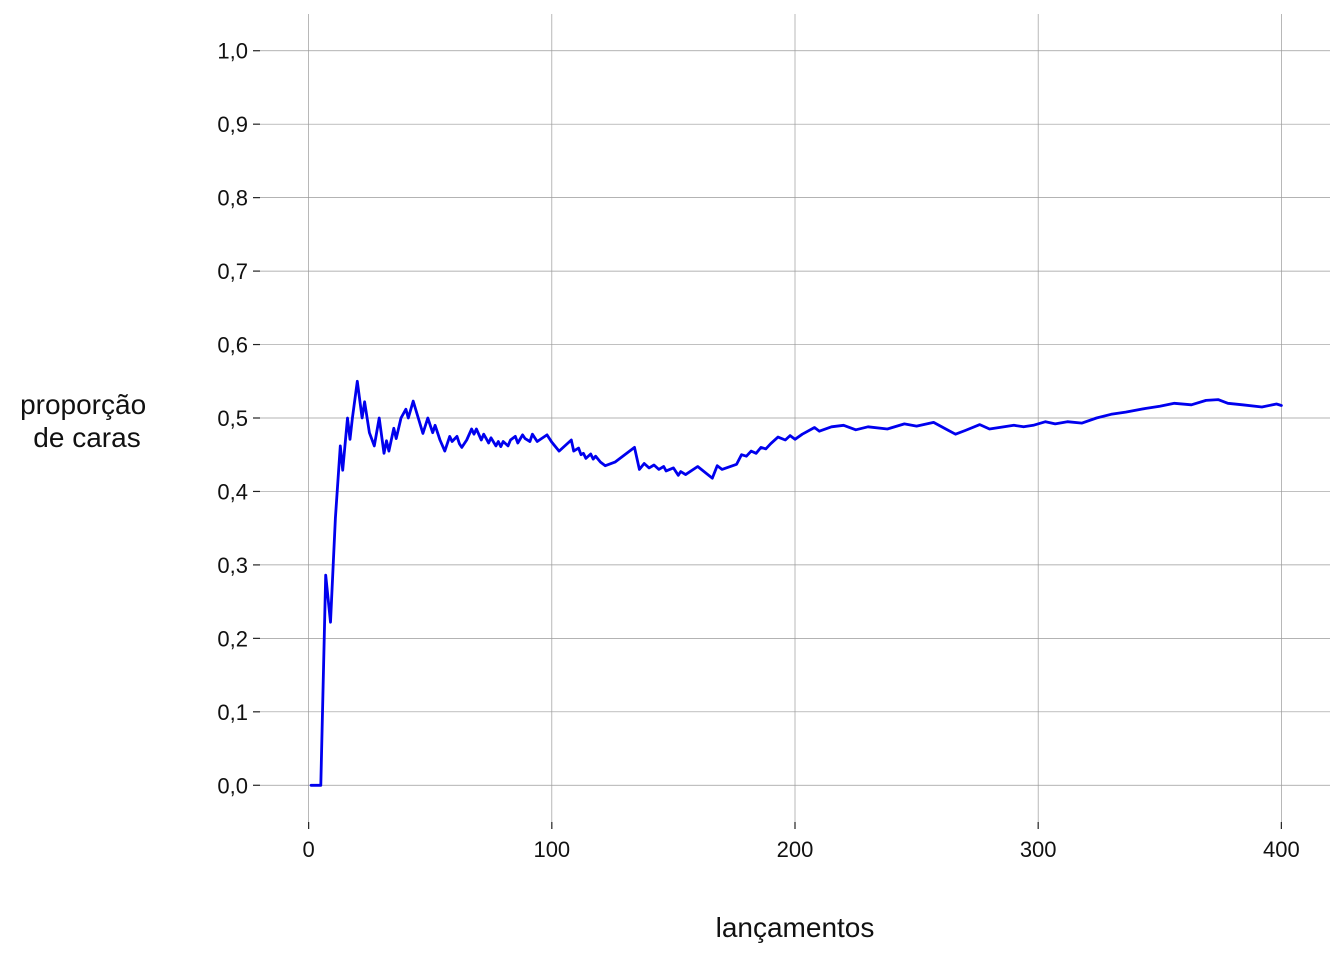 The height and width of the screenshot is (960, 1344). What do you see at coordinates (87, 421) in the screenshot?
I see `y-axis-label: proporção de caras` at bounding box center [87, 421].